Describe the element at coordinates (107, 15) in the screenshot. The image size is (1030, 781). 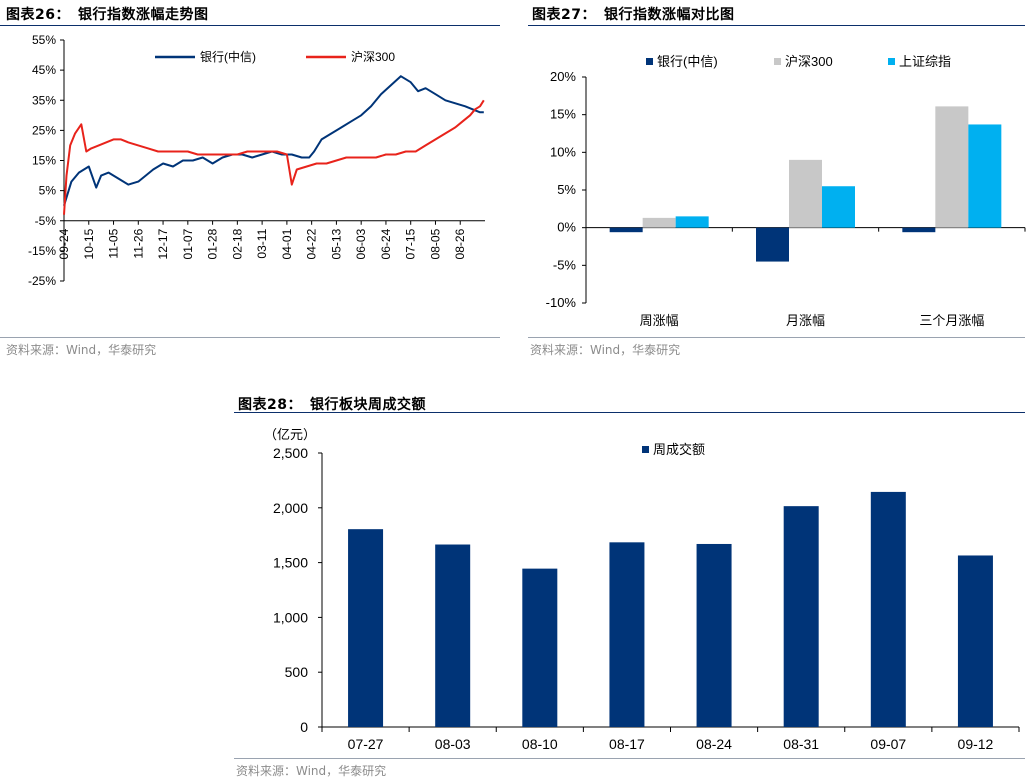
I see `chart26-title: 图表26： 银行指数涨幅走势图` at that location.